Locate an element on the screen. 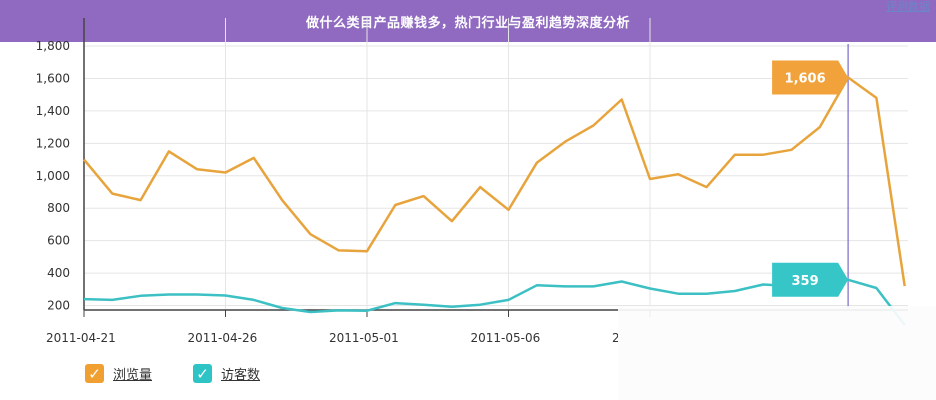 The height and width of the screenshot is (400, 936). page-title: 做什么类目产品赚钱多，热门行业与盈利趋势深度分析 is located at coordinates (467, 23).